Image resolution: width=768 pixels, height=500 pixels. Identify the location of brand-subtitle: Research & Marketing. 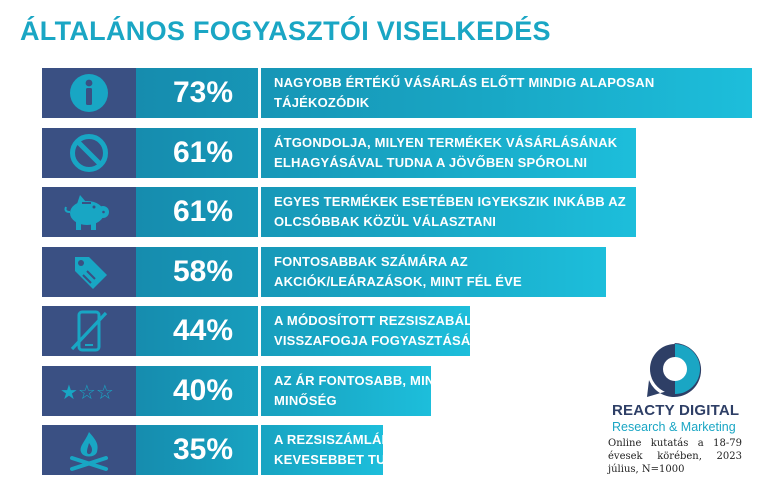
(674, 427).